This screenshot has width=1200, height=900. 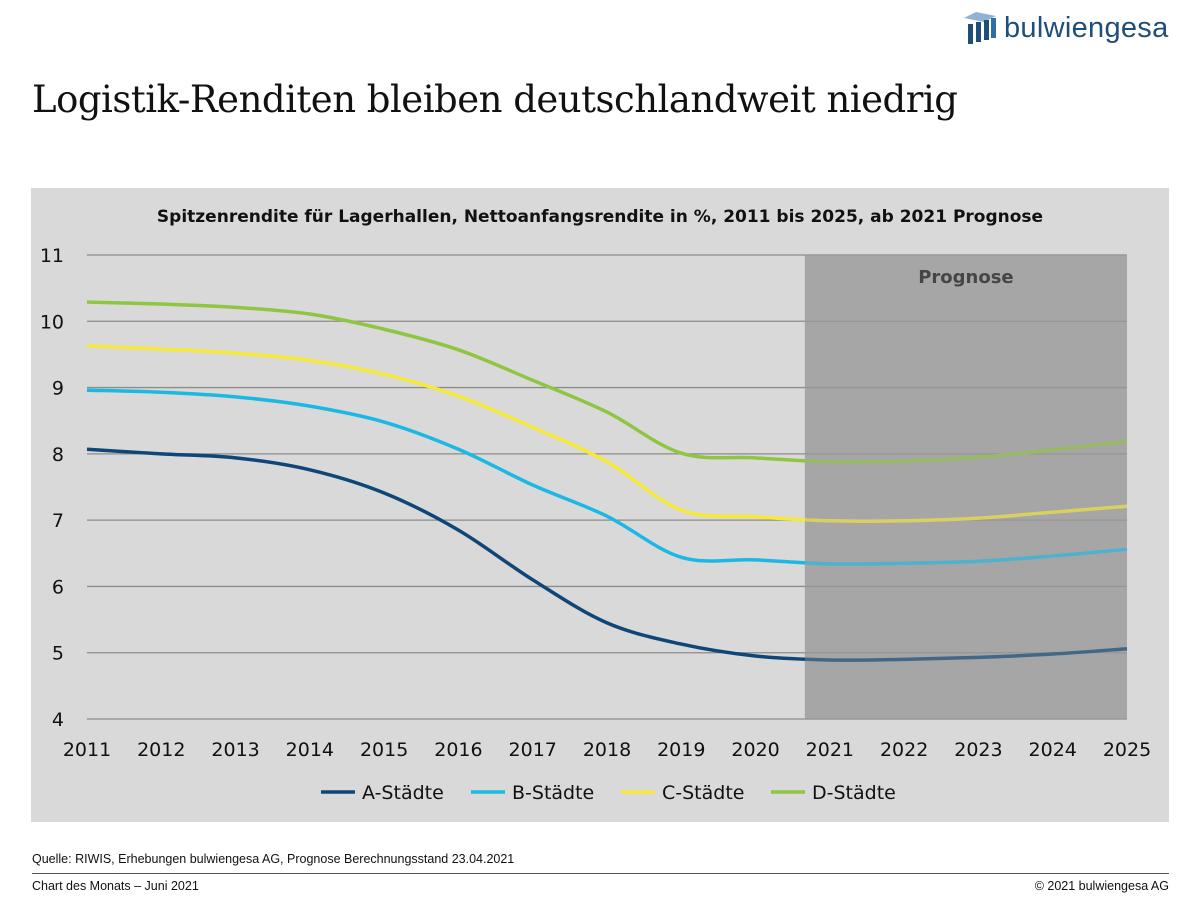 What do you see at coordinates (384, 750) in the screenshot?
I see `x-tick-label: 2015` at bounding box center [384, 750].